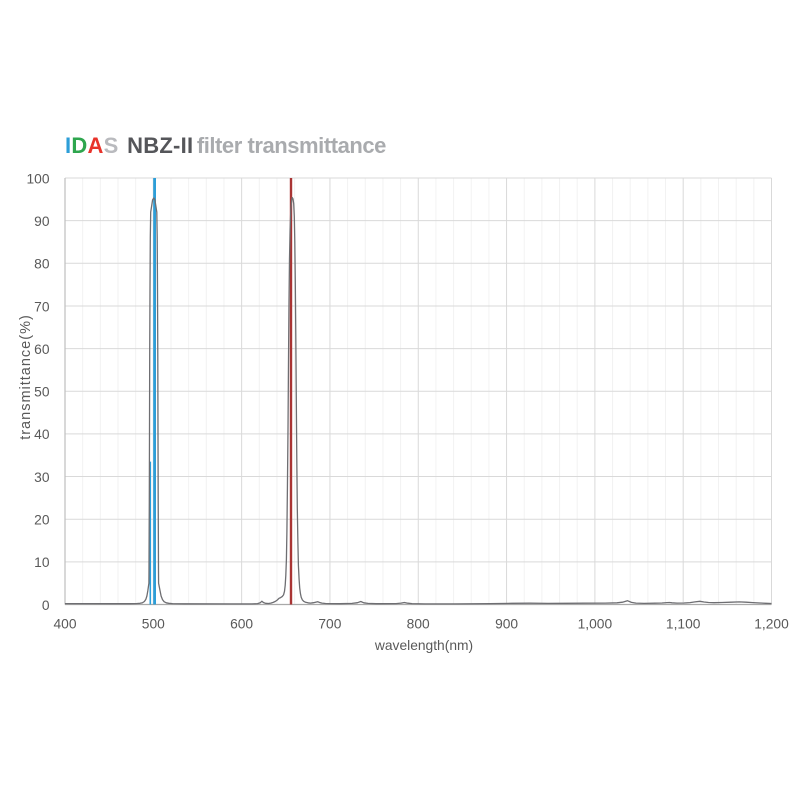  I want to click on svg-text: 50, so click(42, 392).